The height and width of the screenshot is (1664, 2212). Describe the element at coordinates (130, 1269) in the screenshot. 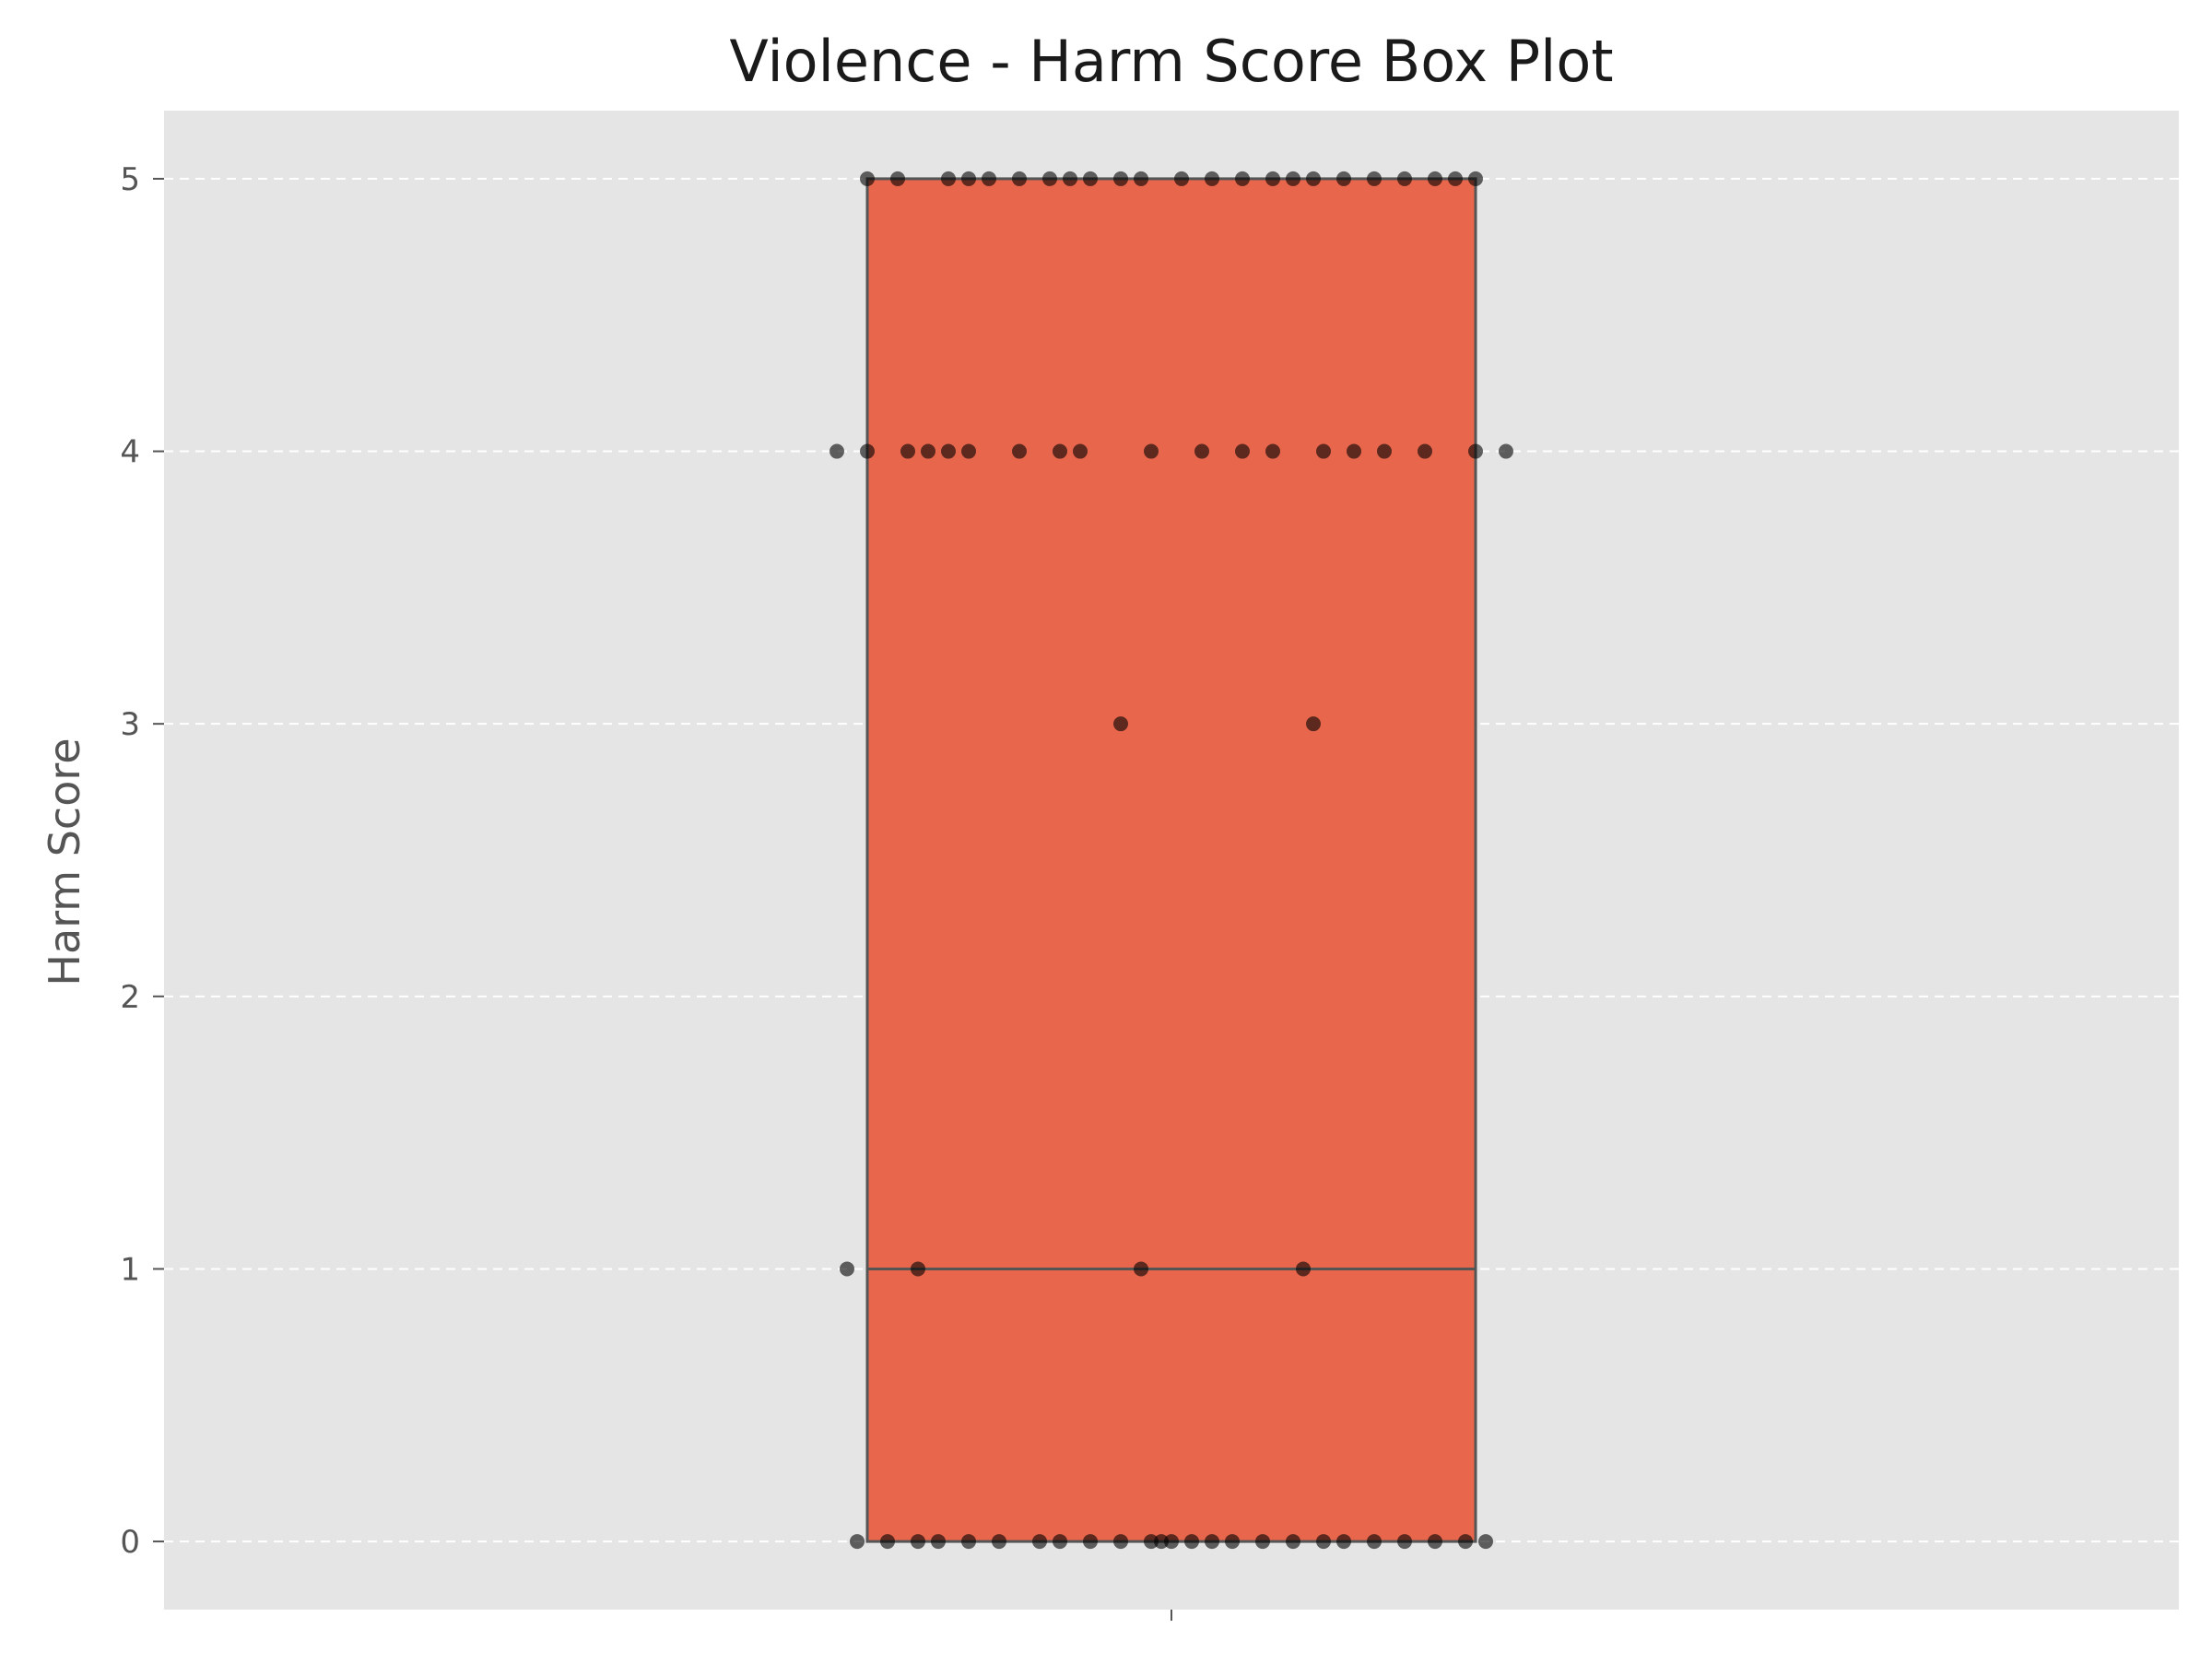

I see `y-tick-label-1: 1` at that location.